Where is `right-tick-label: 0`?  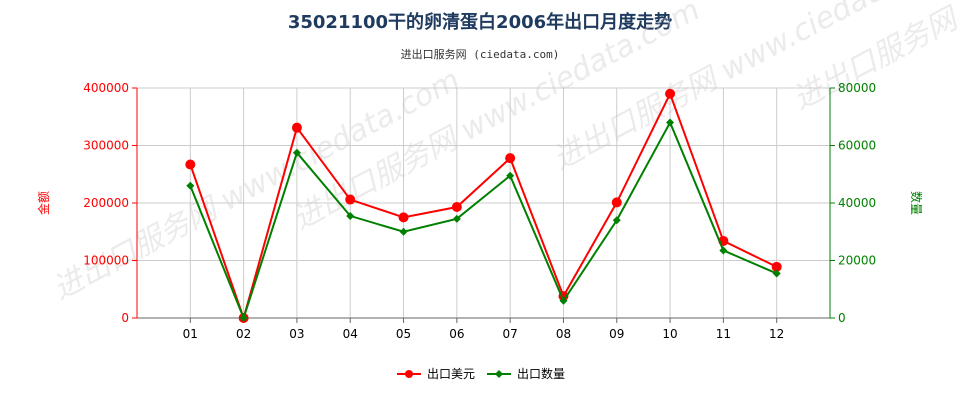 right-tick-label: 0 is located at coordinates (842, 318).